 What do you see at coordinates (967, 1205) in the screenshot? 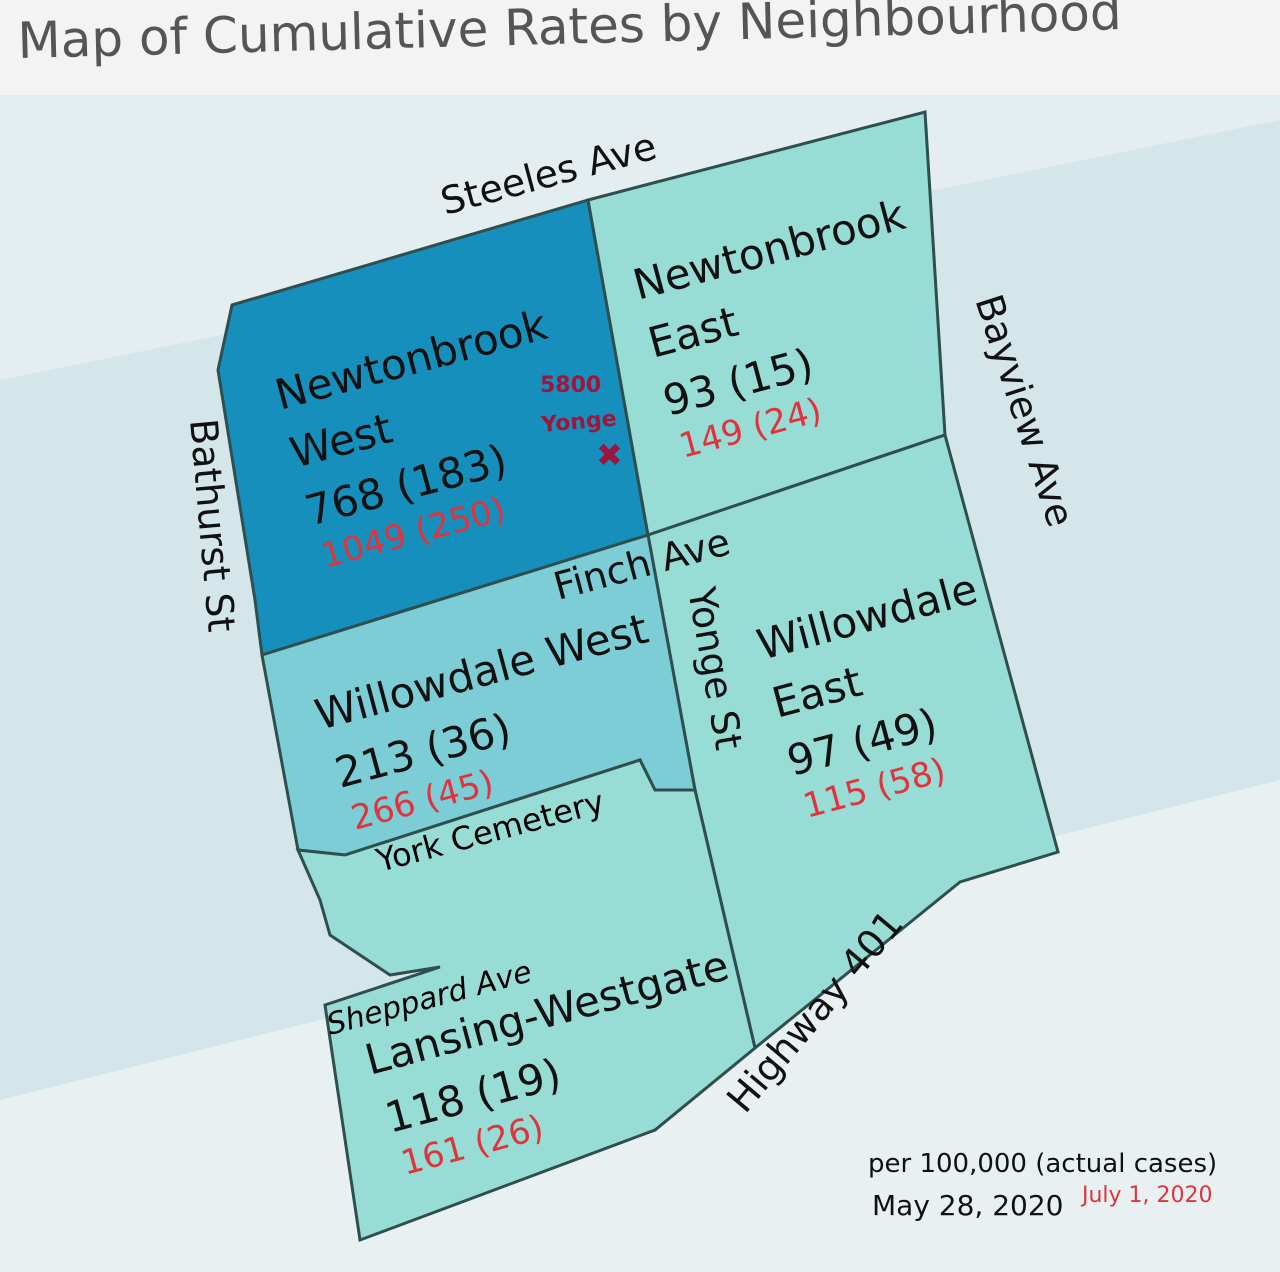
I see `legend-date: May 28, 2020` at bounding box center [967, 1205].